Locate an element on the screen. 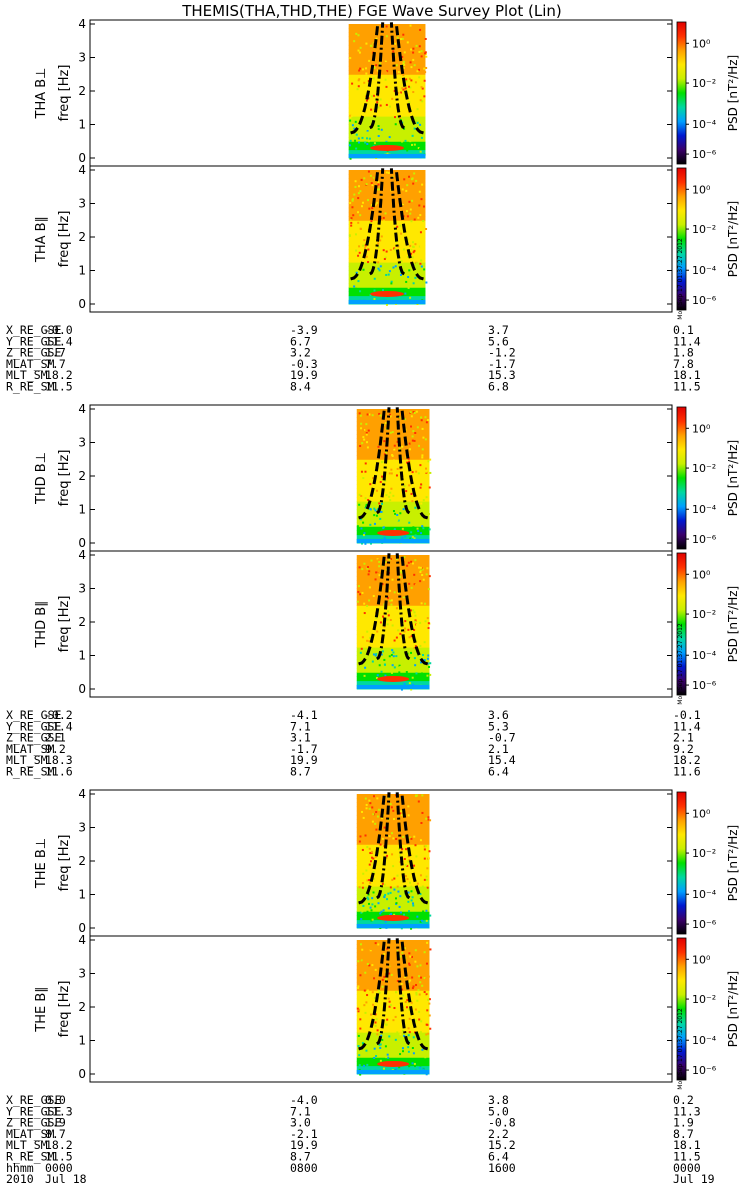 The image size is (750, 1200). ephemeris-label: R_RE_SM is located at coordinates (30, 387).